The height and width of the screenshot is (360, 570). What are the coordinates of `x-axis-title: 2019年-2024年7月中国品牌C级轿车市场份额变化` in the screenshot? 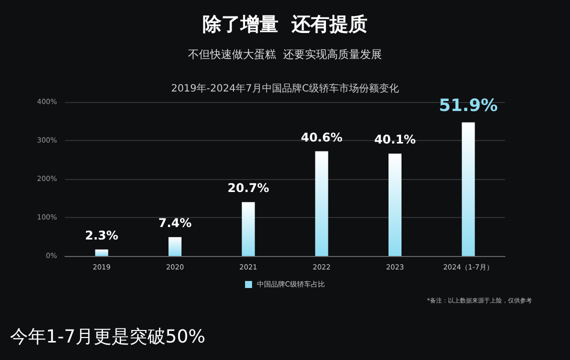 It's located at (285, 88).